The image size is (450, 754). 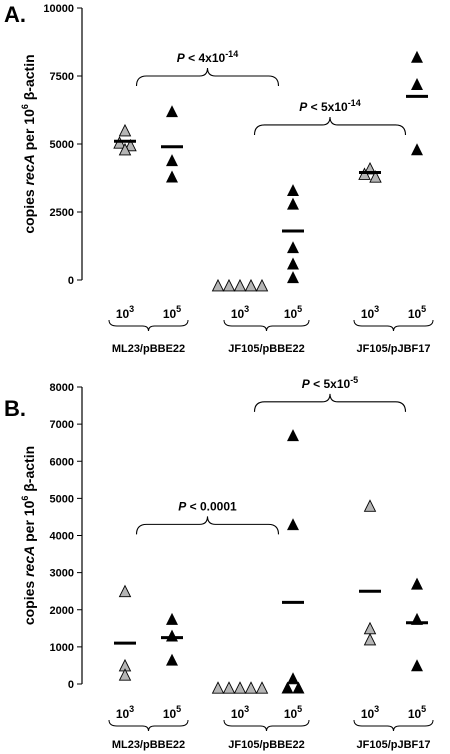 I want to click on panel-a-letter: A., so click(x=15, y=14).